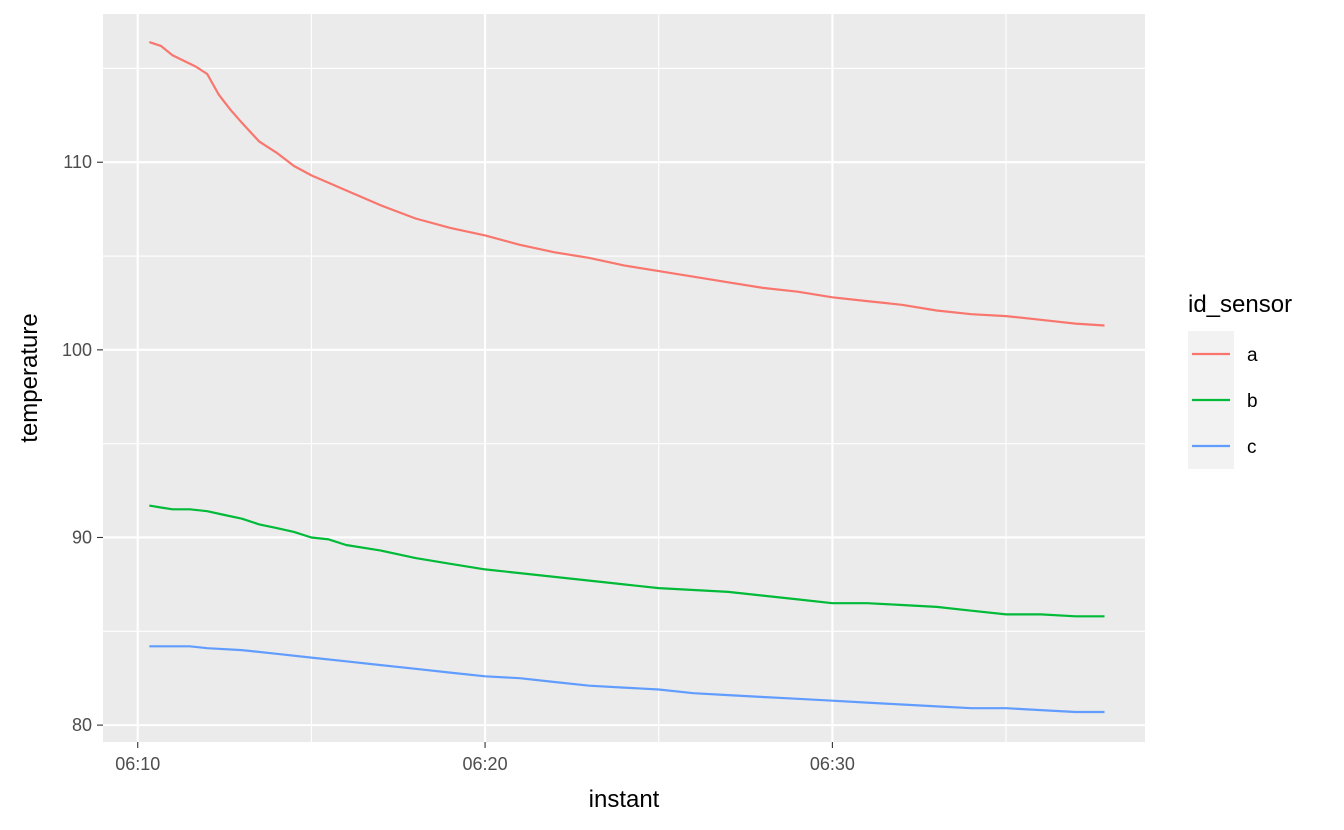  I want to click on x-axis-title: instant, so click(624, 799).